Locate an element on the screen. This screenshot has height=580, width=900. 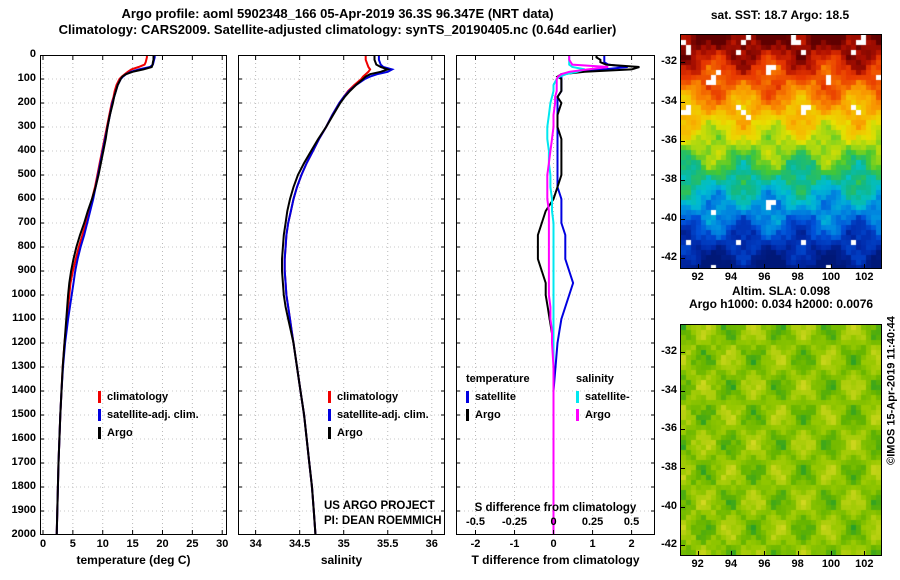
argo-height-caption: Argo h1000: 0.034 h2000: 0.0076 is located at coordinates (781, 304).